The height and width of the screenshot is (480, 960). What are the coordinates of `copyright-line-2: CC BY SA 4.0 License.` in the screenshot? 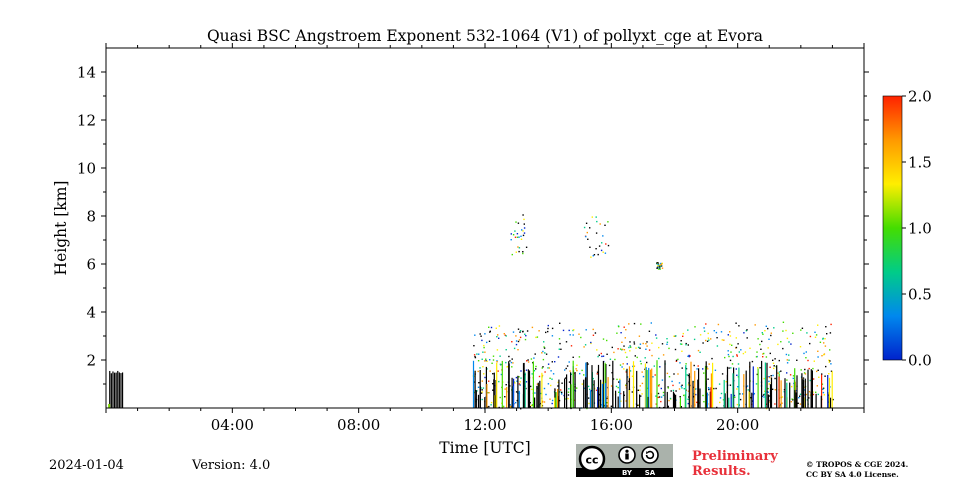 It's located at (852, 474).